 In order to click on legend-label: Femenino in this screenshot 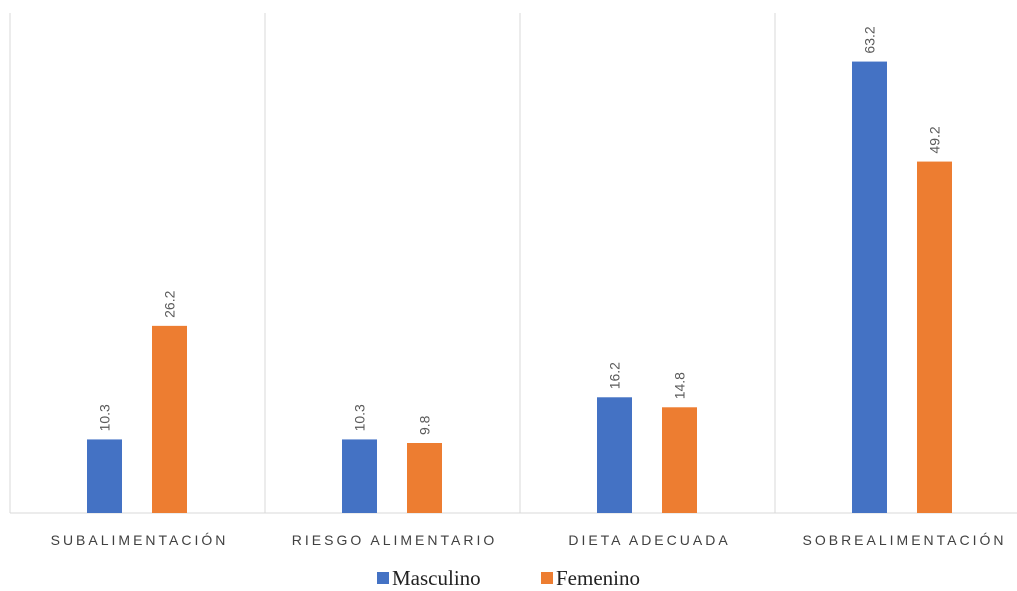, I will do `click(598, 578)`.